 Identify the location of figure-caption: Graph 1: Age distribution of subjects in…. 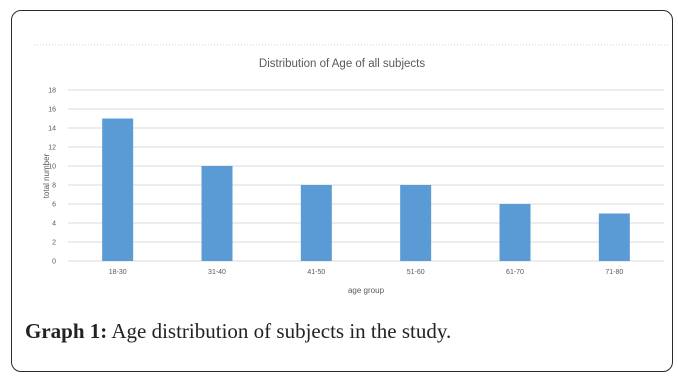
(345, 331).